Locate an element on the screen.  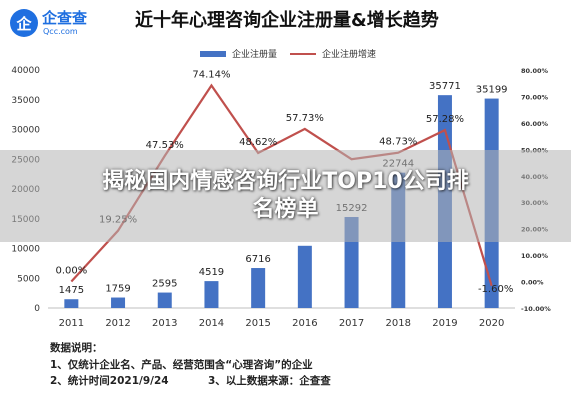
x-tick-label: 2018 is located at coordinates (398, 323).